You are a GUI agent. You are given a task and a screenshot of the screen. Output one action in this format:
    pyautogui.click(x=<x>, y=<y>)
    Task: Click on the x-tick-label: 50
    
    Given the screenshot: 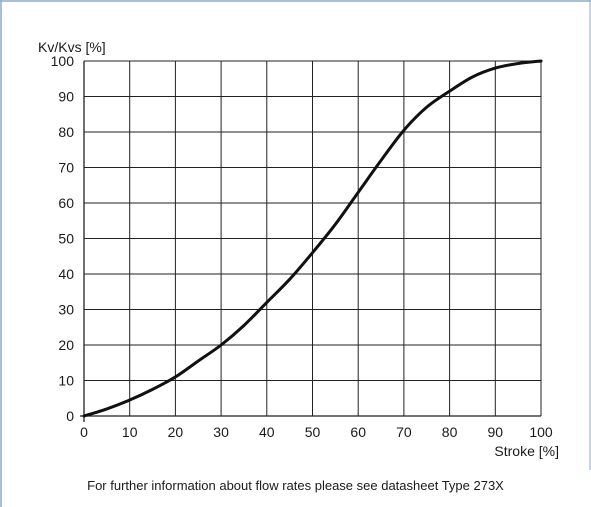 What is the action you would take?
    pyautogui.click(x=313, y=432)
    